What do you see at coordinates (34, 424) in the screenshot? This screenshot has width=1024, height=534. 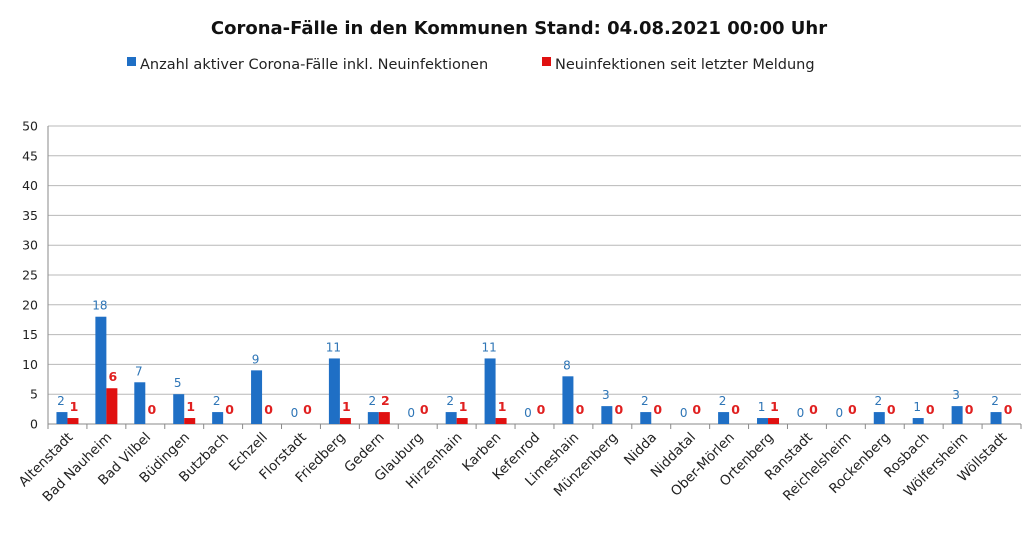 I see `y-tick-label: 0` at bounding box center [34, 424].